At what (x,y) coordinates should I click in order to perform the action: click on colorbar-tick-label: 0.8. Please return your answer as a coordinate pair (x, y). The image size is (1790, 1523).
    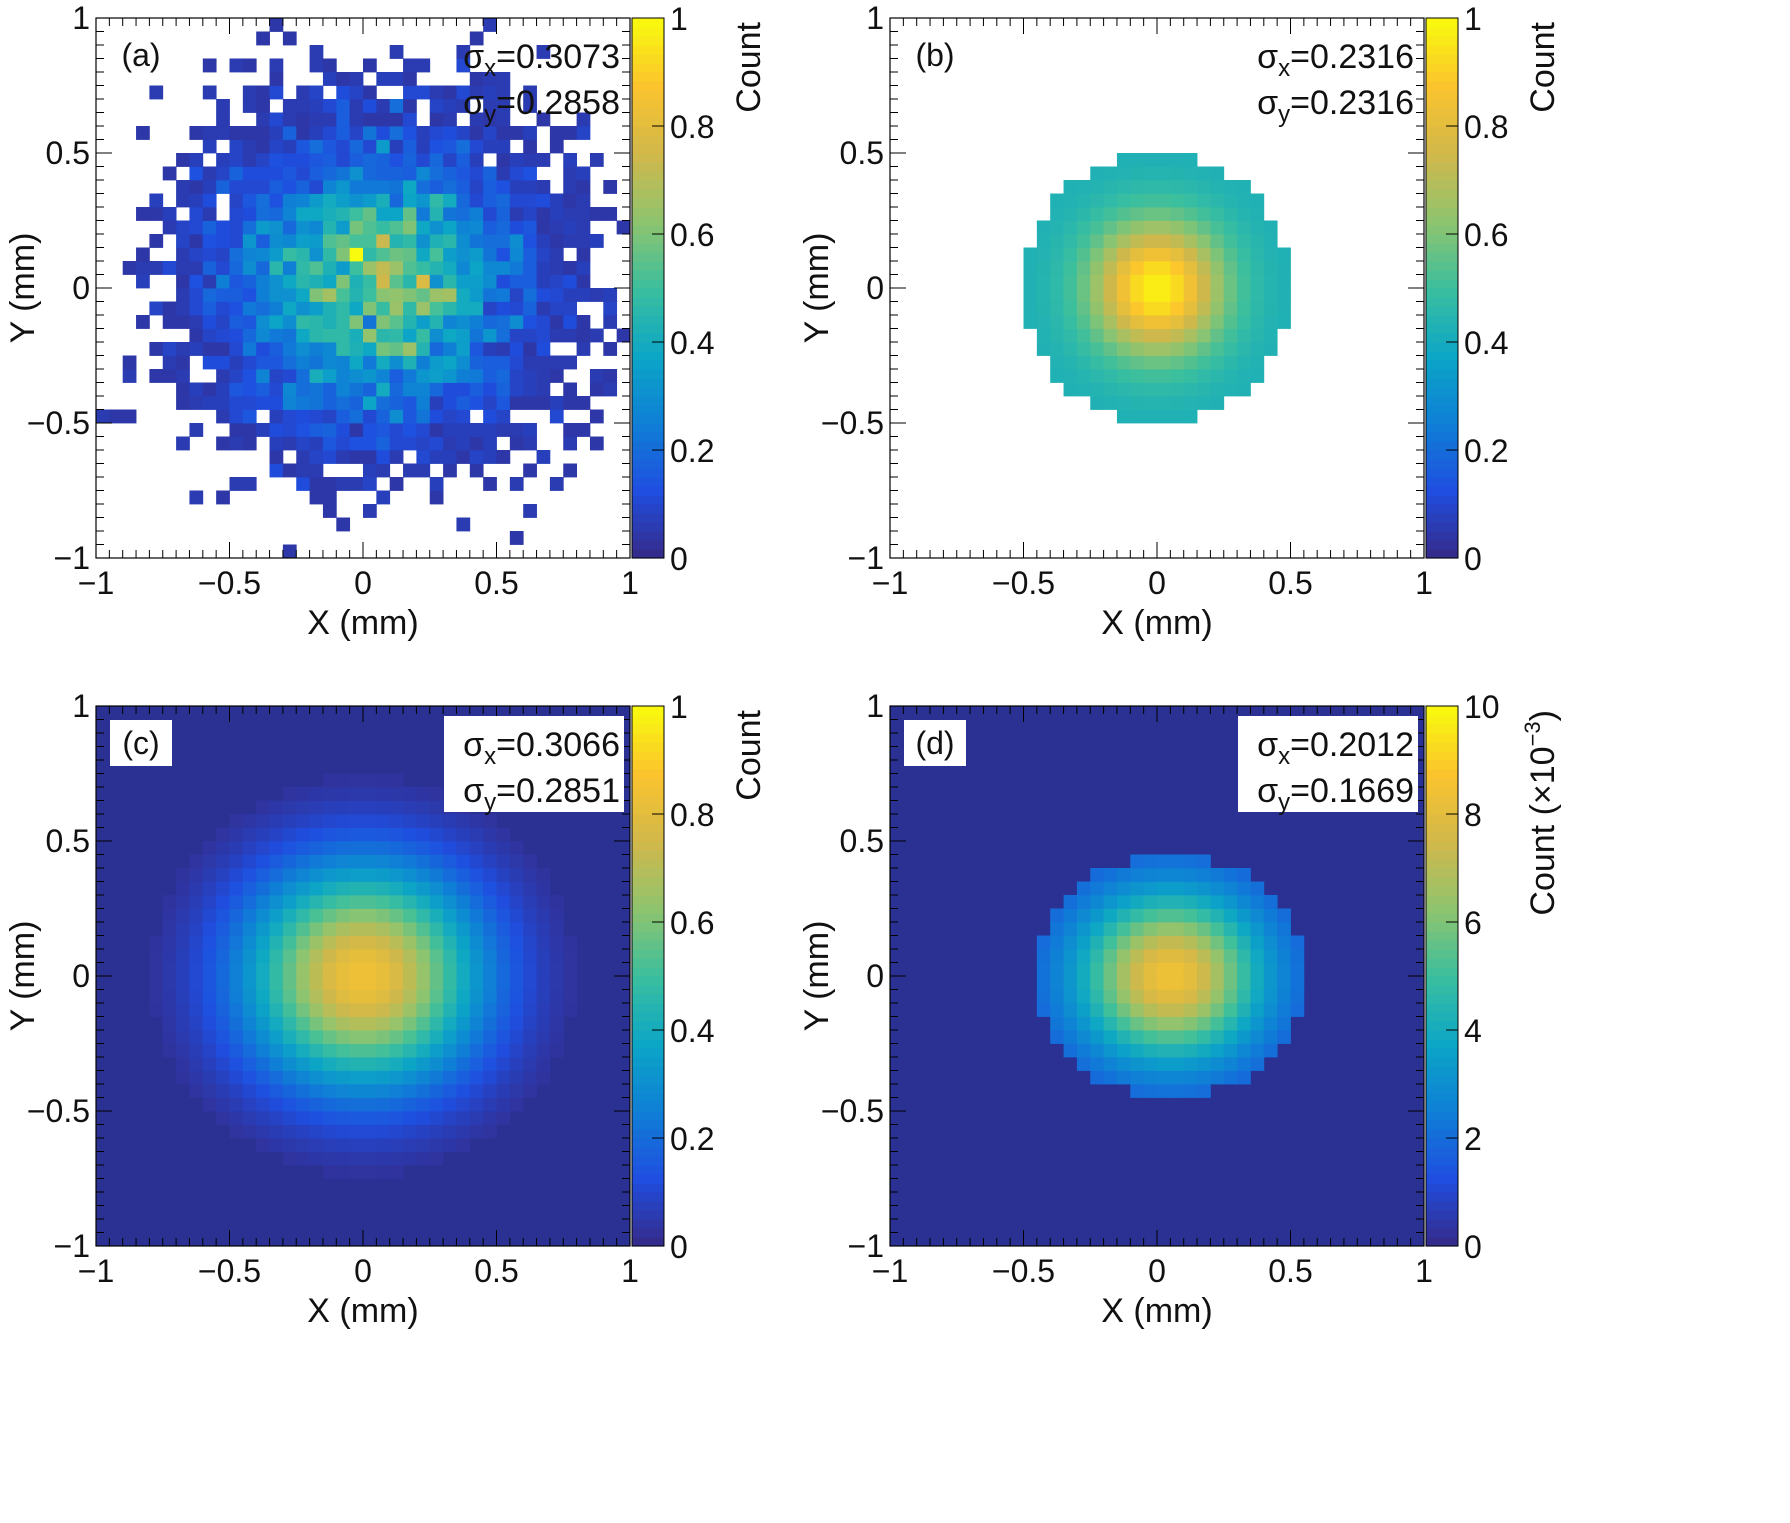
    Looking at the image, I should click on (1486, 127).